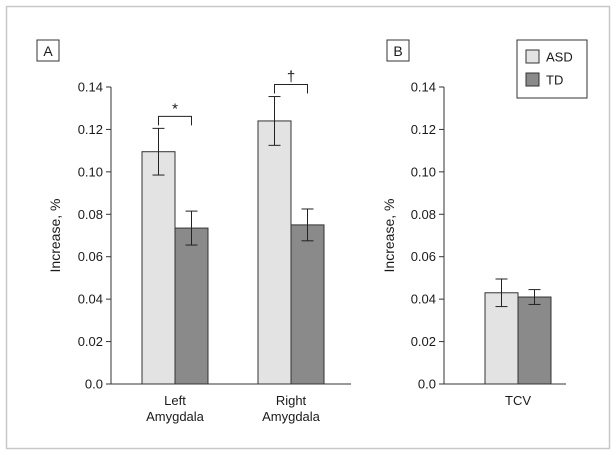  I want to click on legend-label: TD, so click(554, 80).